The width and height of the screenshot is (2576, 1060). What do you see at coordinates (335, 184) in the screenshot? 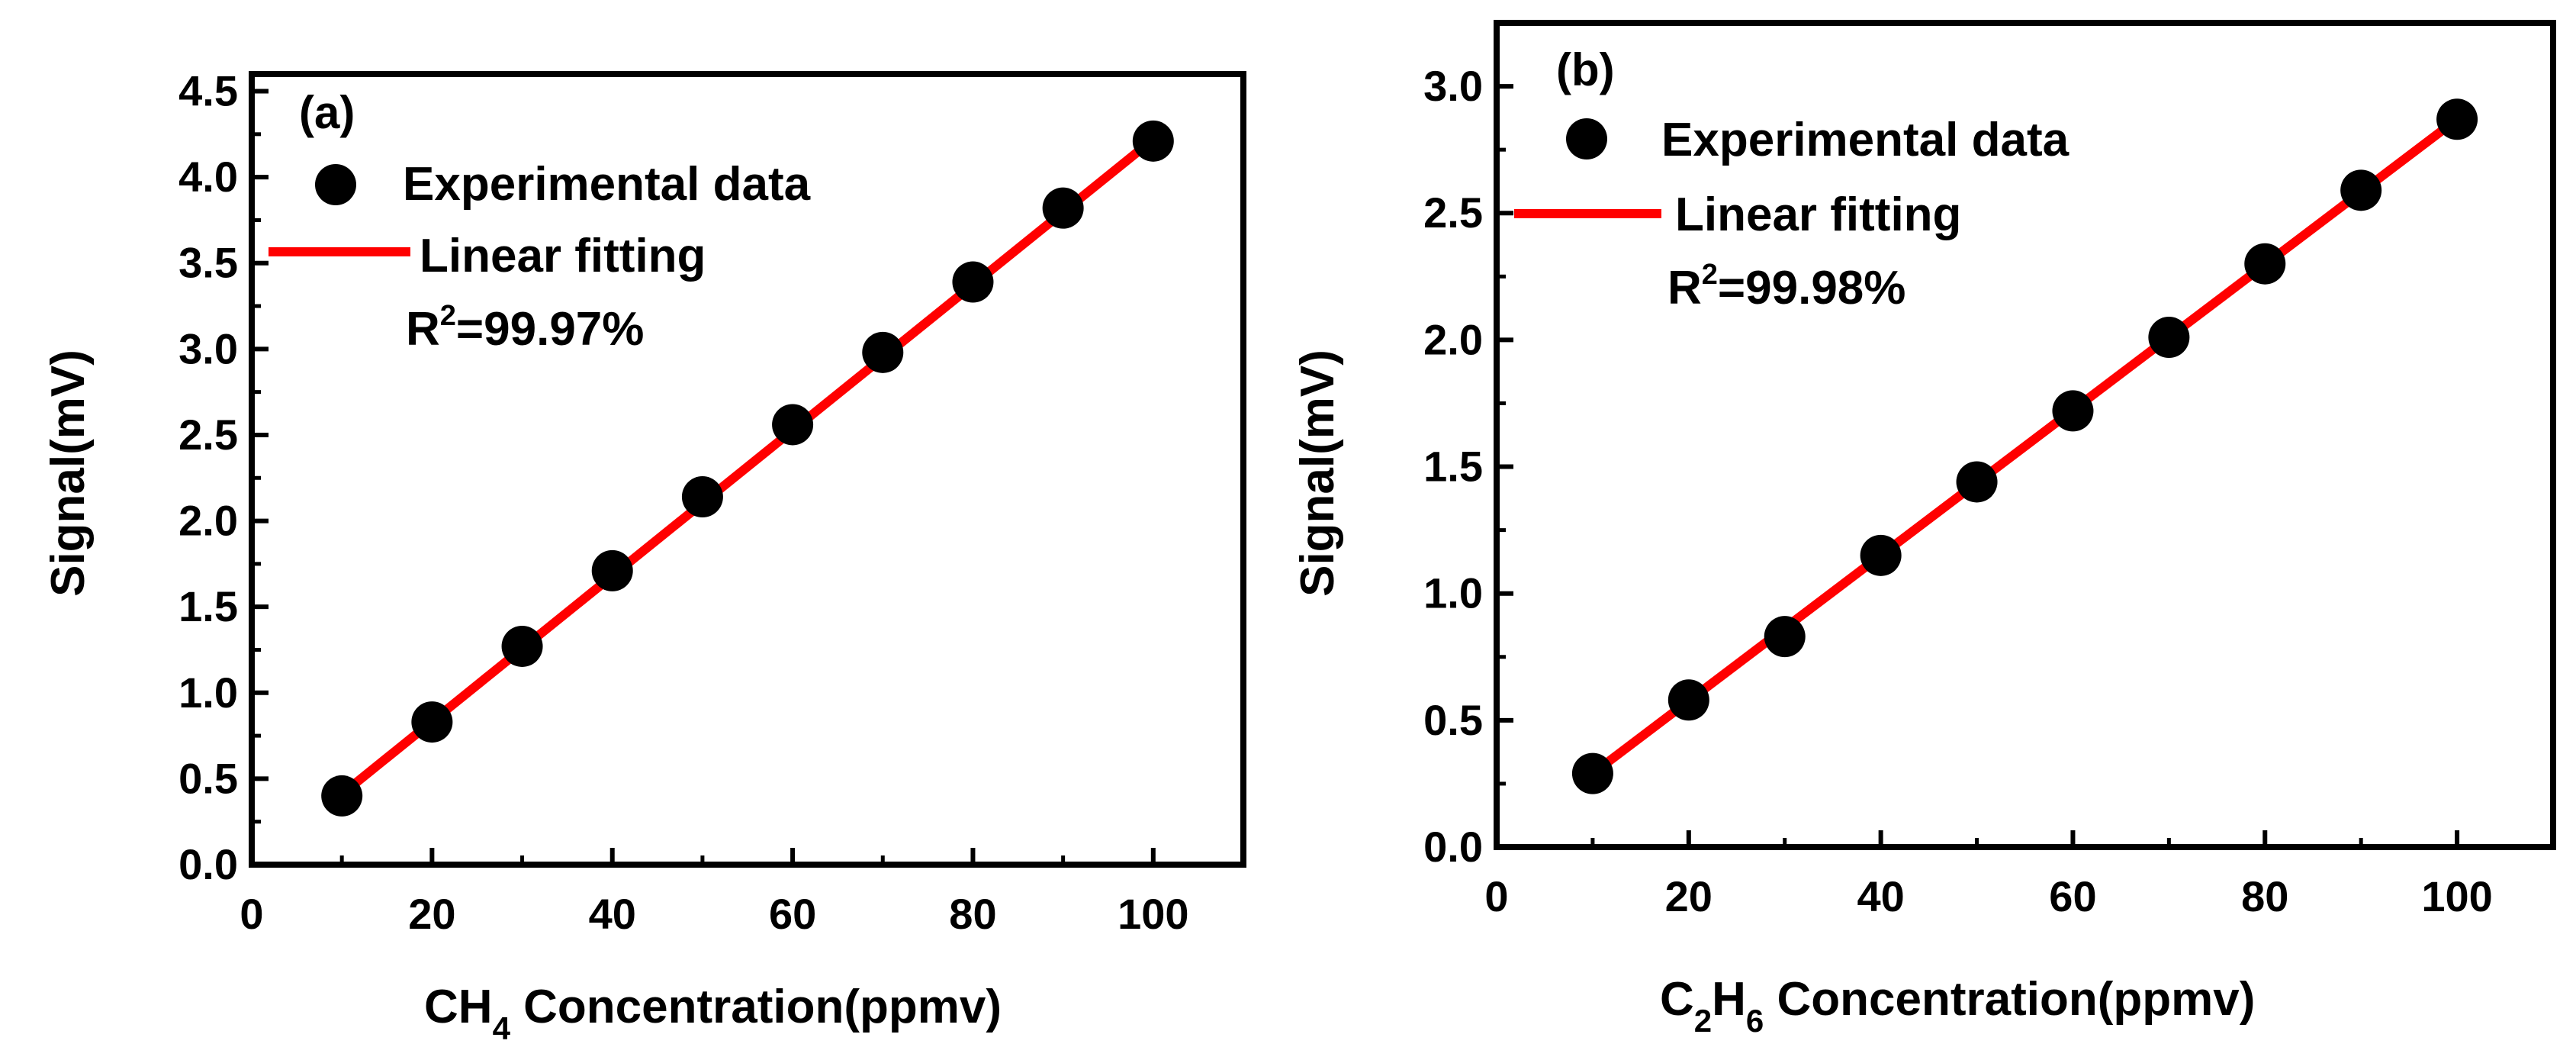
I see `panel-a-legend-marker` at bounding box center [335, 184].